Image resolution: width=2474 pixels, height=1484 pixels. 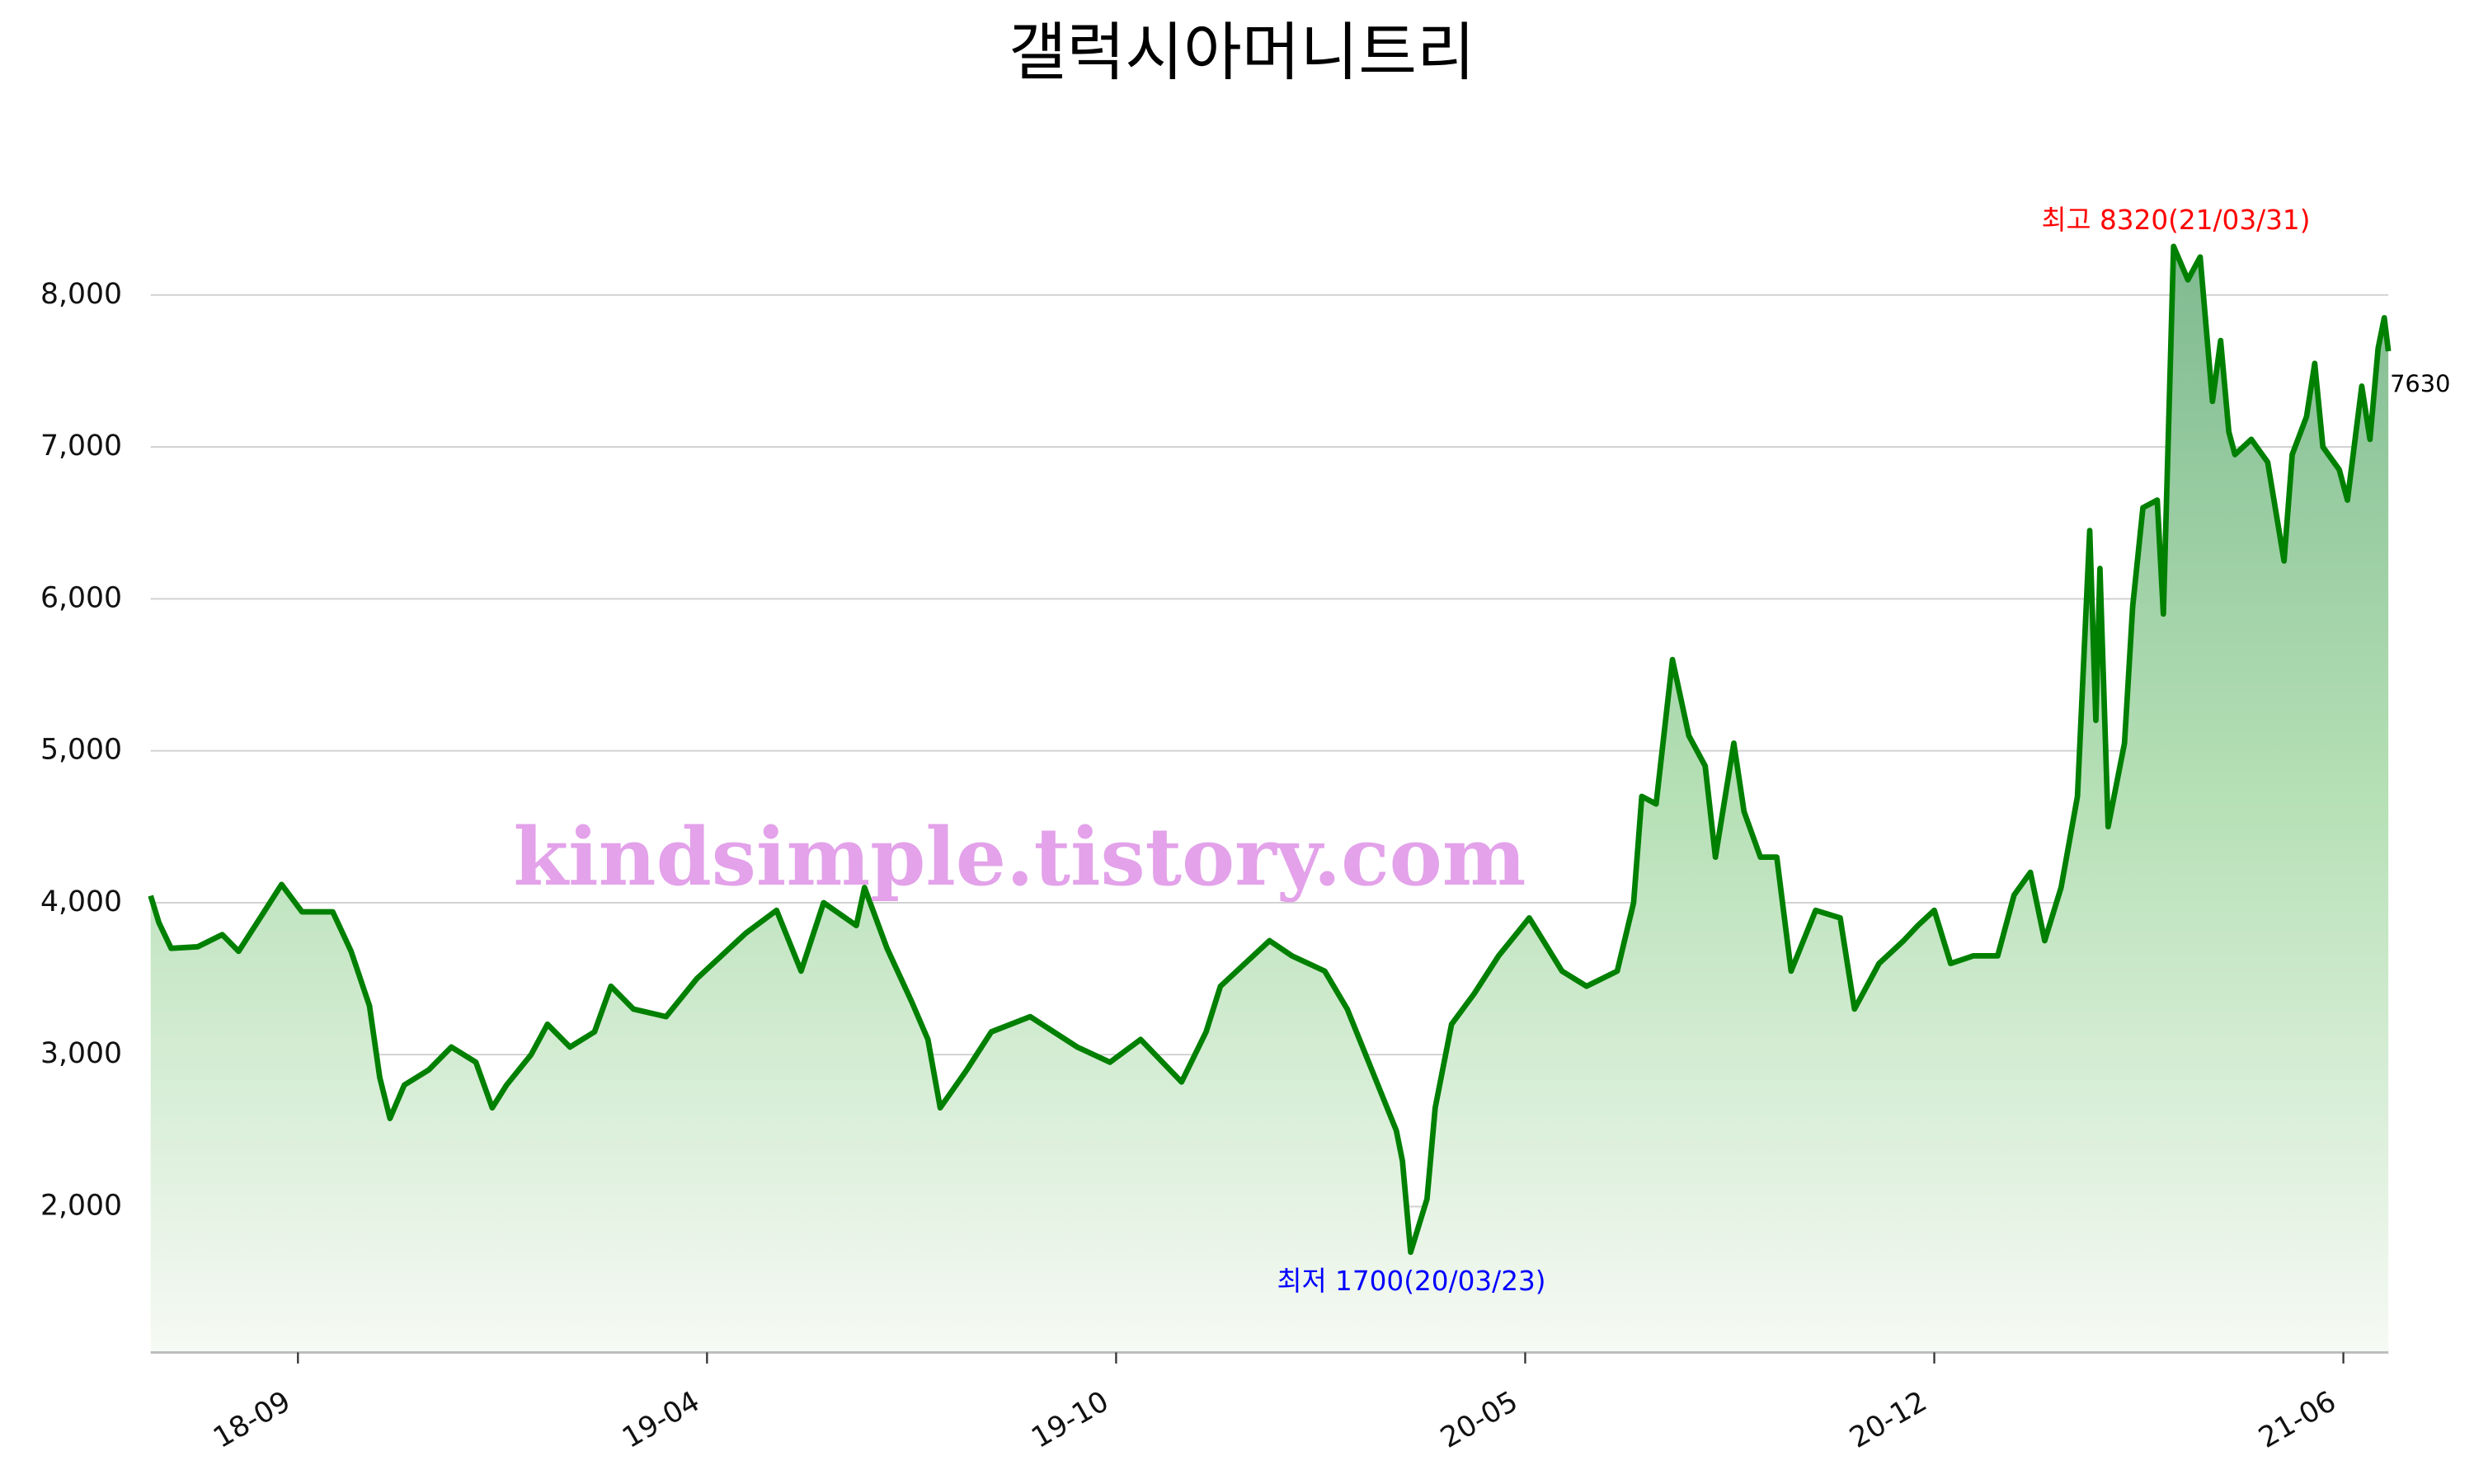 I want to click on annotation: 최저 1700(20/03/23), so click(x=1411, y=1281).